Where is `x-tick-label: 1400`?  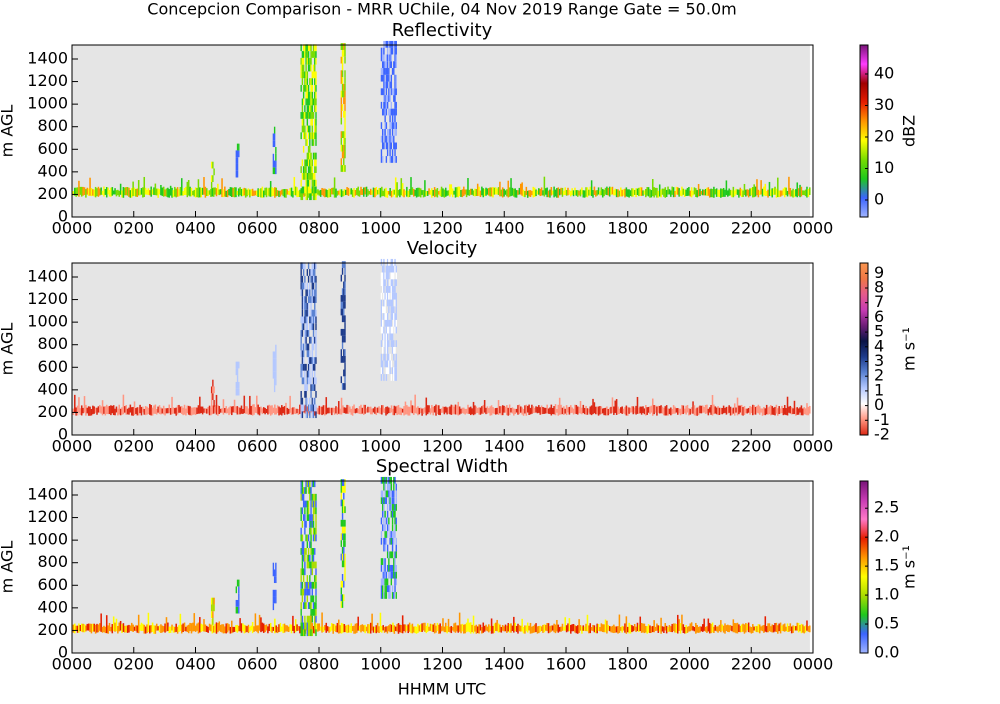 x-tick-label: 1400 is located at coordinates (504, 446).